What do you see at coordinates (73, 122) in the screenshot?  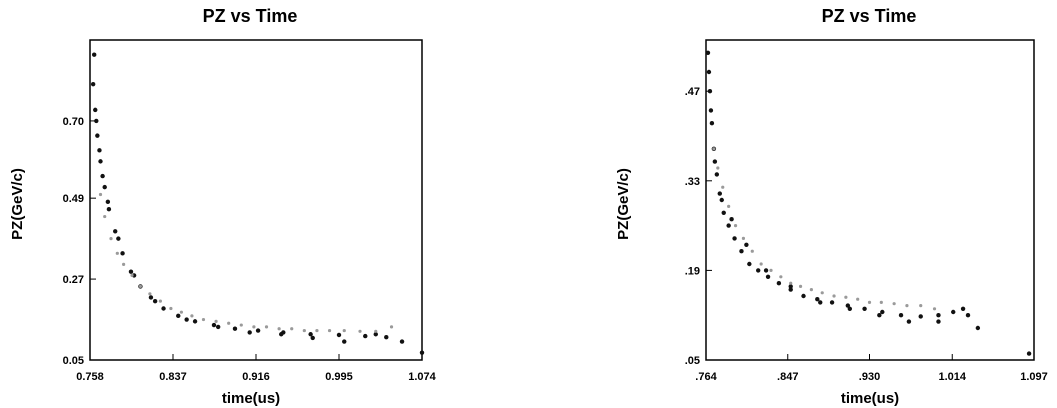 I see `y-tick-label: 0.70` at bounding box center [73, 122].